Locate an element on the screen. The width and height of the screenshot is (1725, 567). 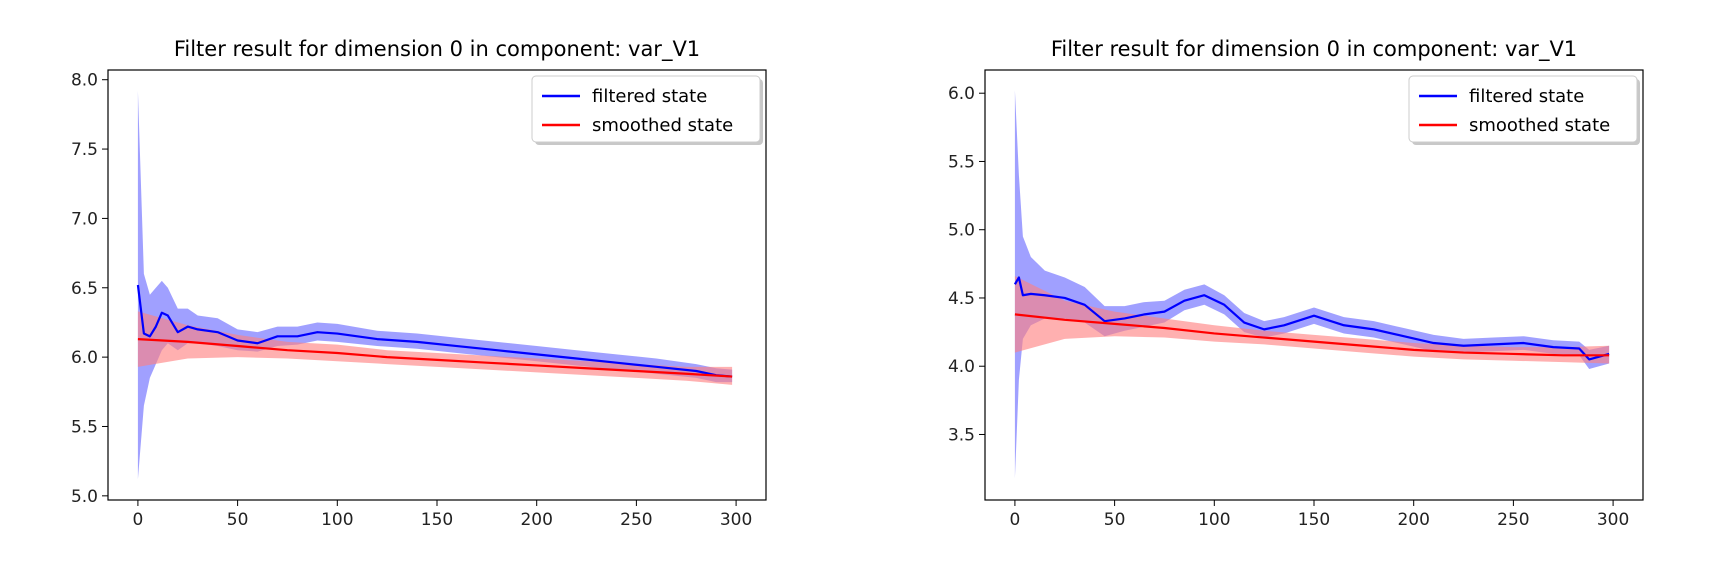
y-tick-label: 7.0 is located at coordinates (84, 219).